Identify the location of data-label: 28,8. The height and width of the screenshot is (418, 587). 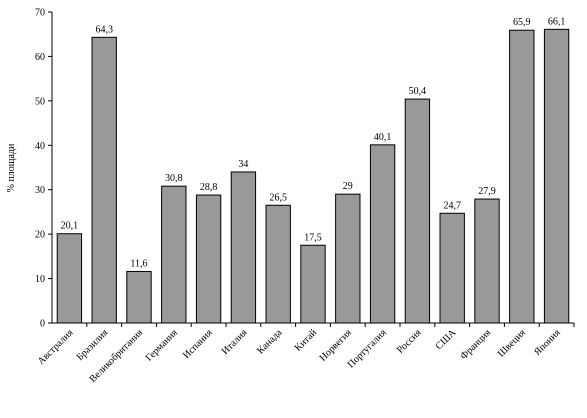
(209, 187).